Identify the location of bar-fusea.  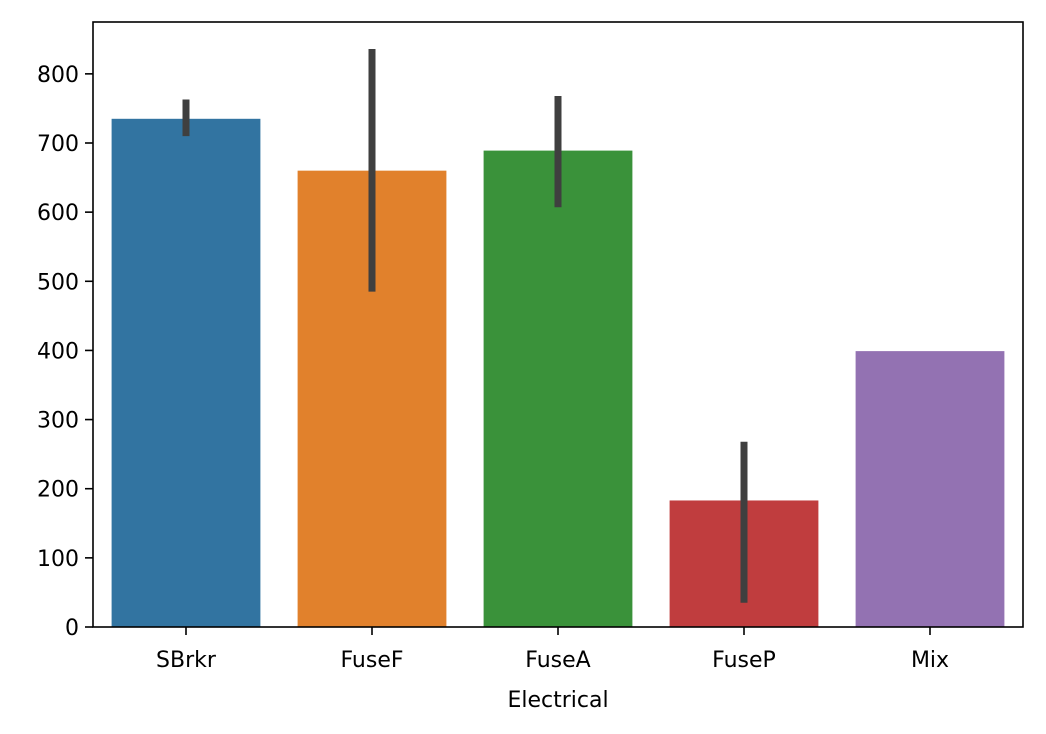
(558, 388).